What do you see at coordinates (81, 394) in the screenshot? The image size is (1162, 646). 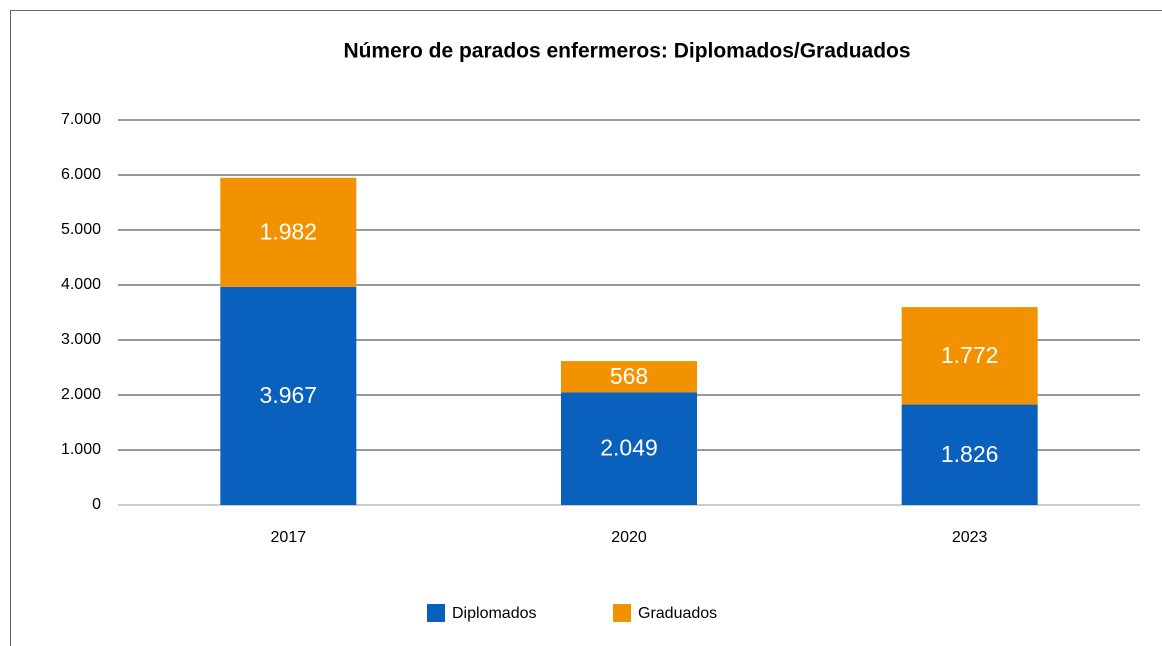 I see `y-tick-label: 2.000` at bounding box center [81, 394].